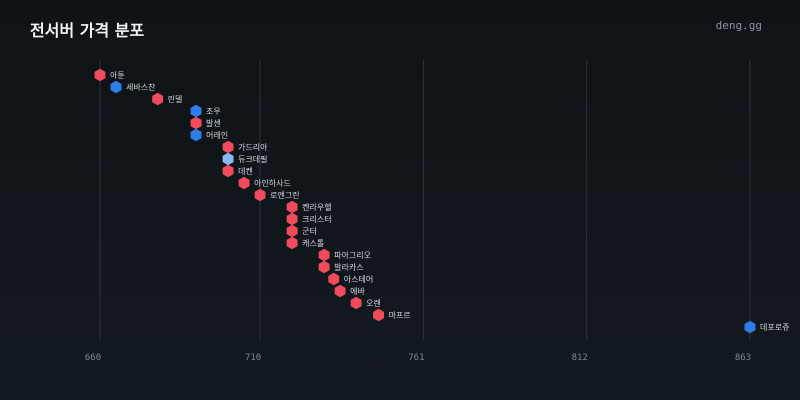 The image size is (800, 400). I want to click on data-point: 파아그리오, so click(344, 255).